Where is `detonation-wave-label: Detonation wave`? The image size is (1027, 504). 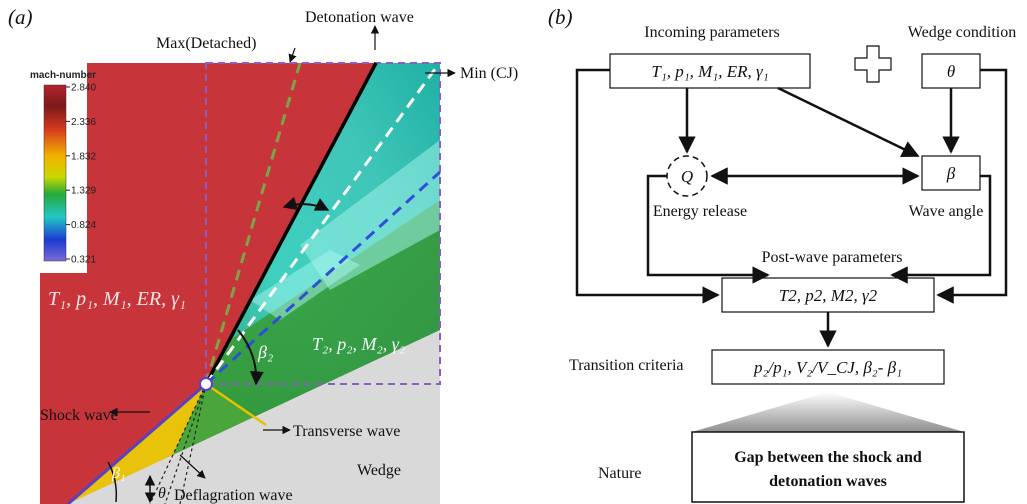
detonation-wave-label: Detonation wave is located at coordinates (359, 17).